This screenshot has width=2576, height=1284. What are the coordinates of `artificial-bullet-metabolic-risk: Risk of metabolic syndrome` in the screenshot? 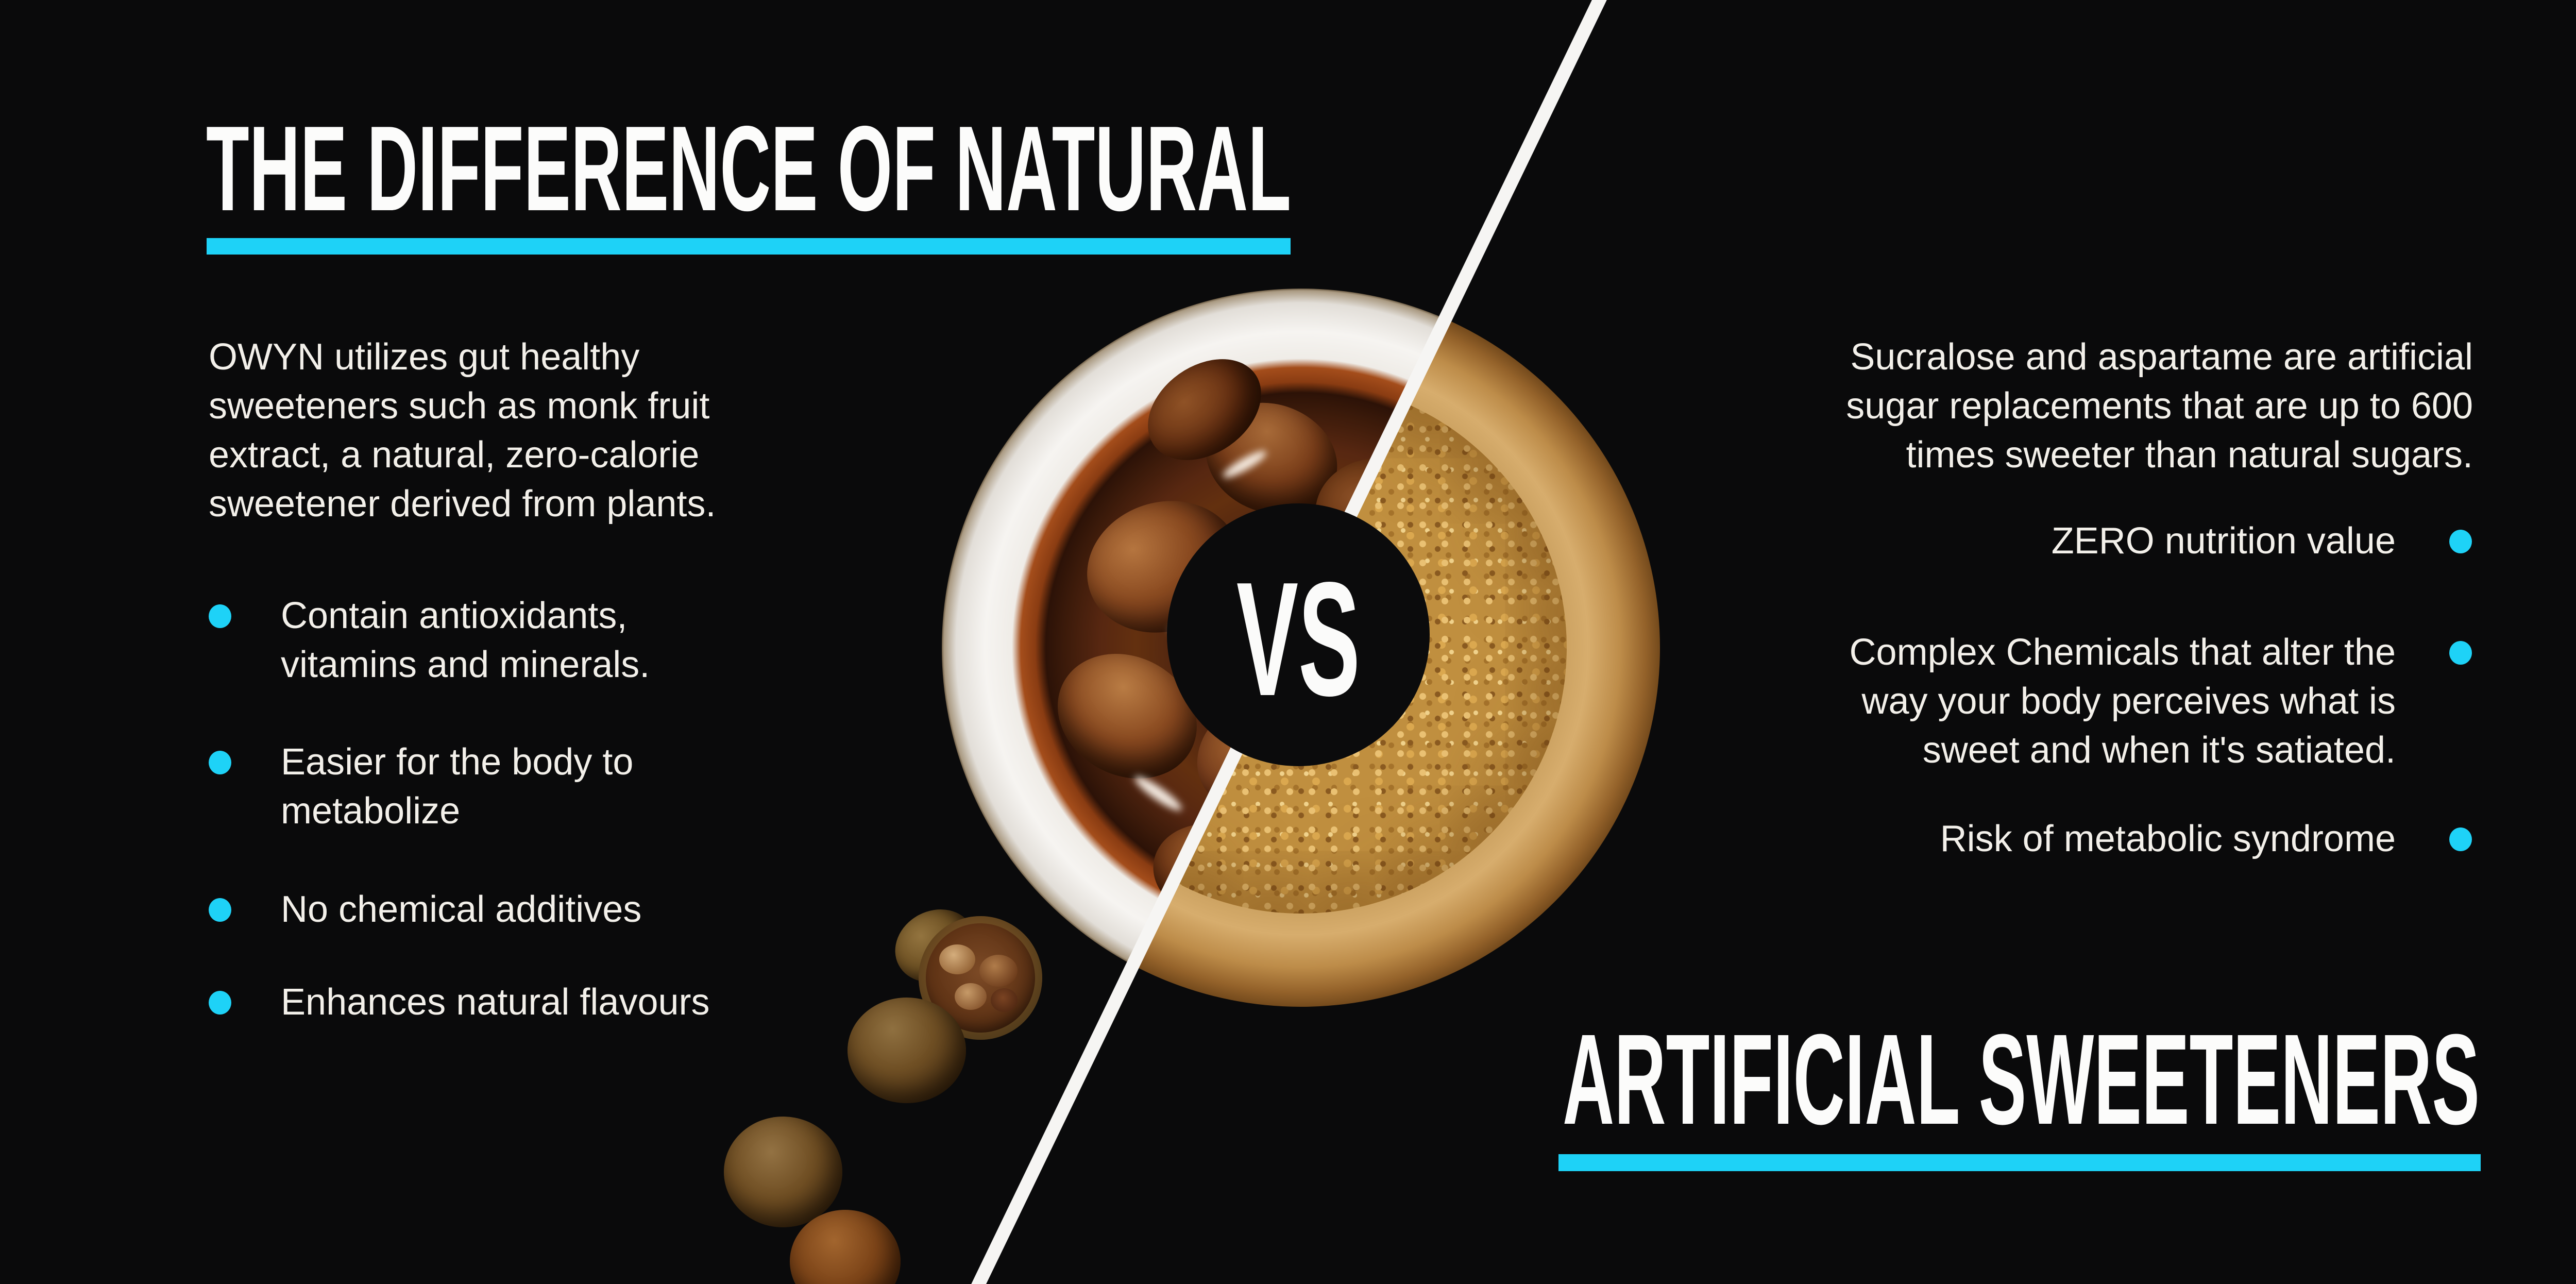 It's located at (2073, 840).